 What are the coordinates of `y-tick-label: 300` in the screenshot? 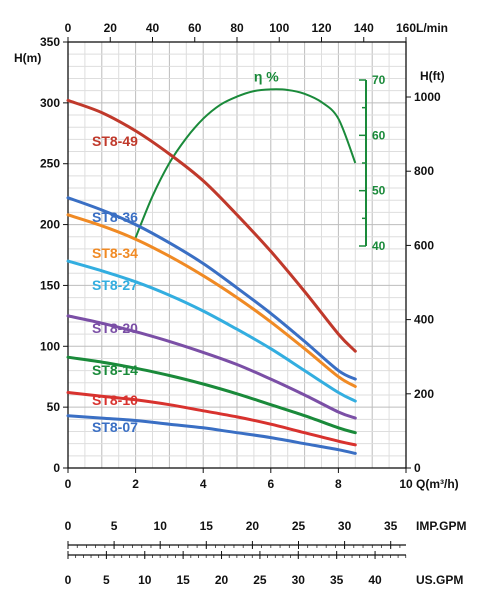 It's located at (50, 103).